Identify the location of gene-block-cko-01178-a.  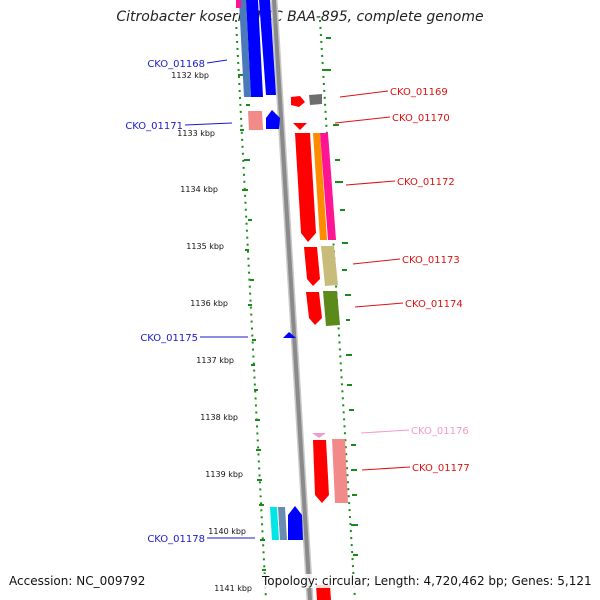
(274, 523).